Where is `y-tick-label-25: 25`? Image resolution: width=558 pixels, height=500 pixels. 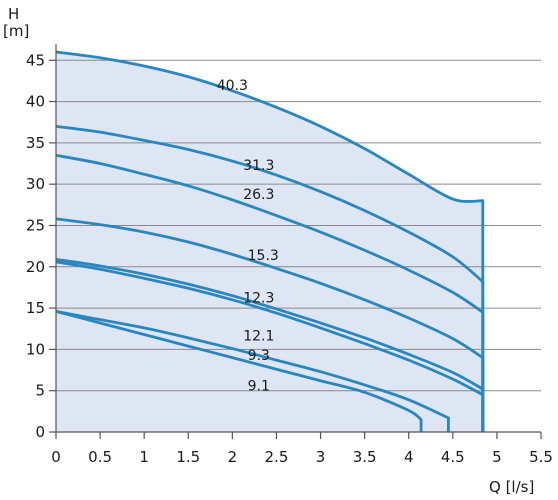 y-tick-label-25: 25 is located at coordinates (35, 225).